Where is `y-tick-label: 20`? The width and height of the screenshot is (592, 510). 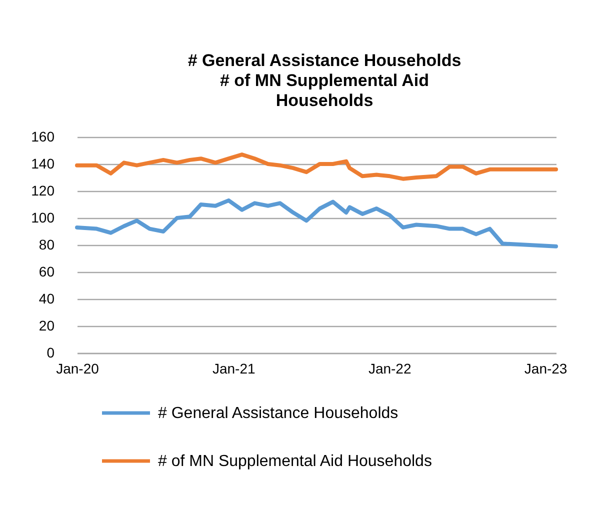
y-tick-label: 20 is located at coordinates (46, 326).